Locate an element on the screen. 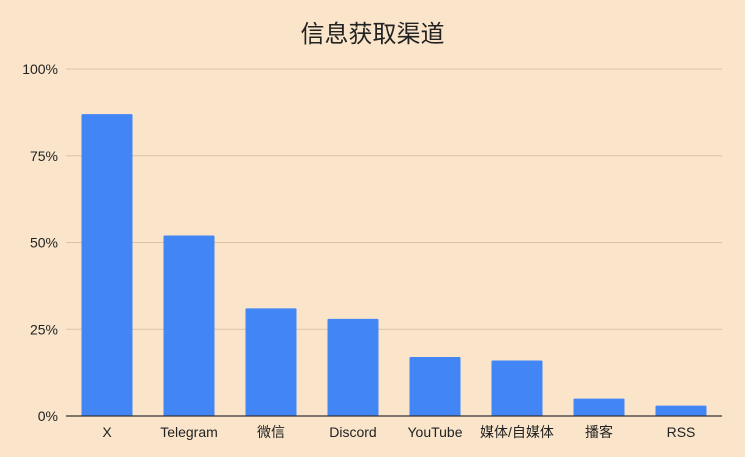 Image resolution: width=745 pixels, height=457 pixels. x-axis-ticks: X Telegram 微信 Discord YouTube 媒体/自媒体 播客 RSS is located at coordinates (398, 432).